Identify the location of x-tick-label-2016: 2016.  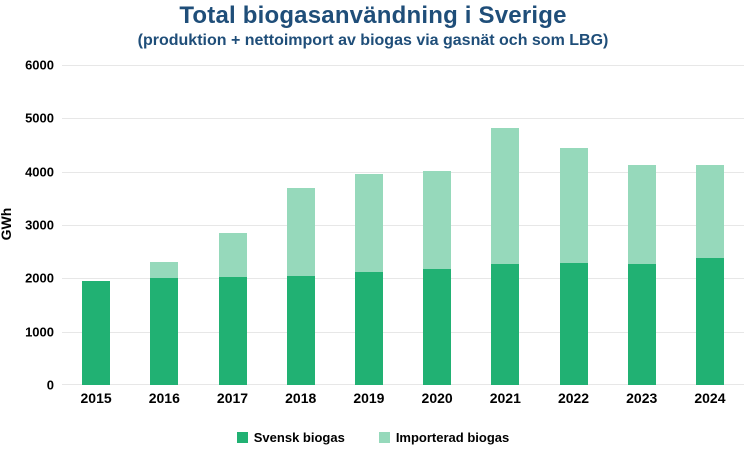
(164, 398).